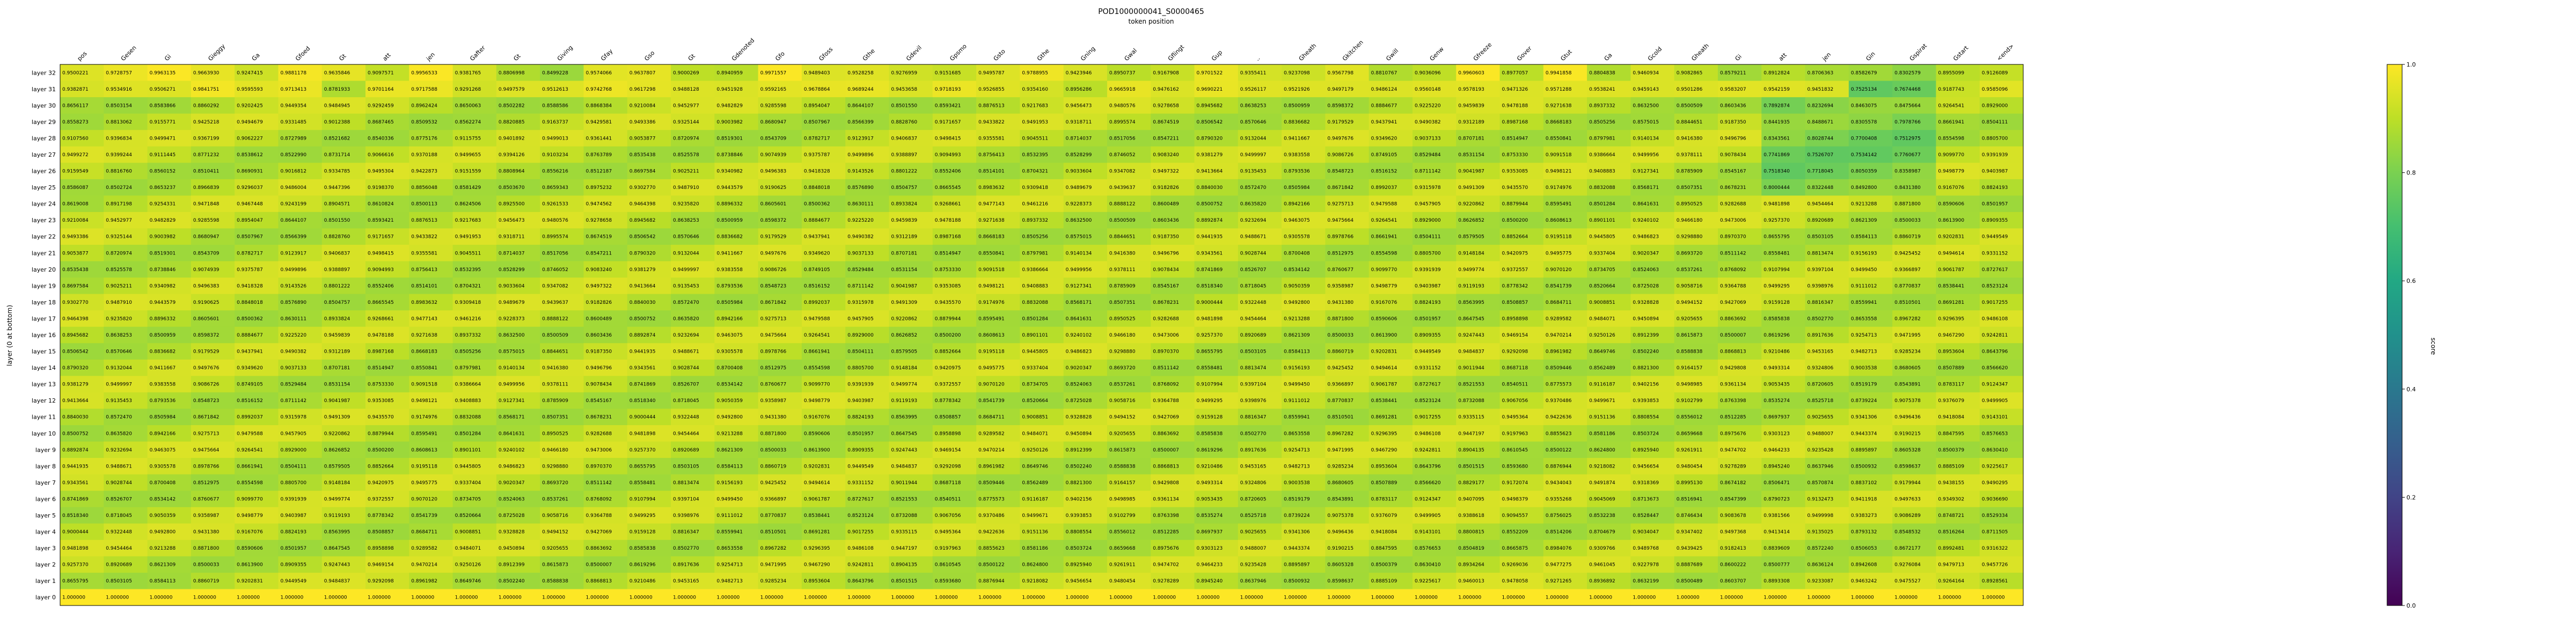  I want to click on cell-value-label: 0.8975676, so click(1733, 433).